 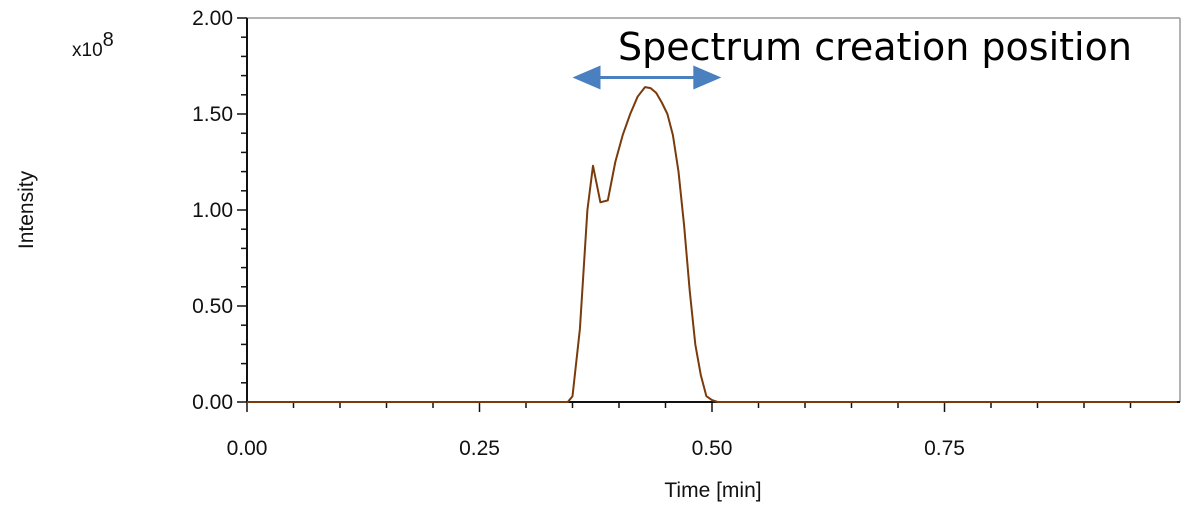 I want to click on y-axis-ticks: 0.00 0.50 1.00 1.50 2.00, so click(x=219, y=210).